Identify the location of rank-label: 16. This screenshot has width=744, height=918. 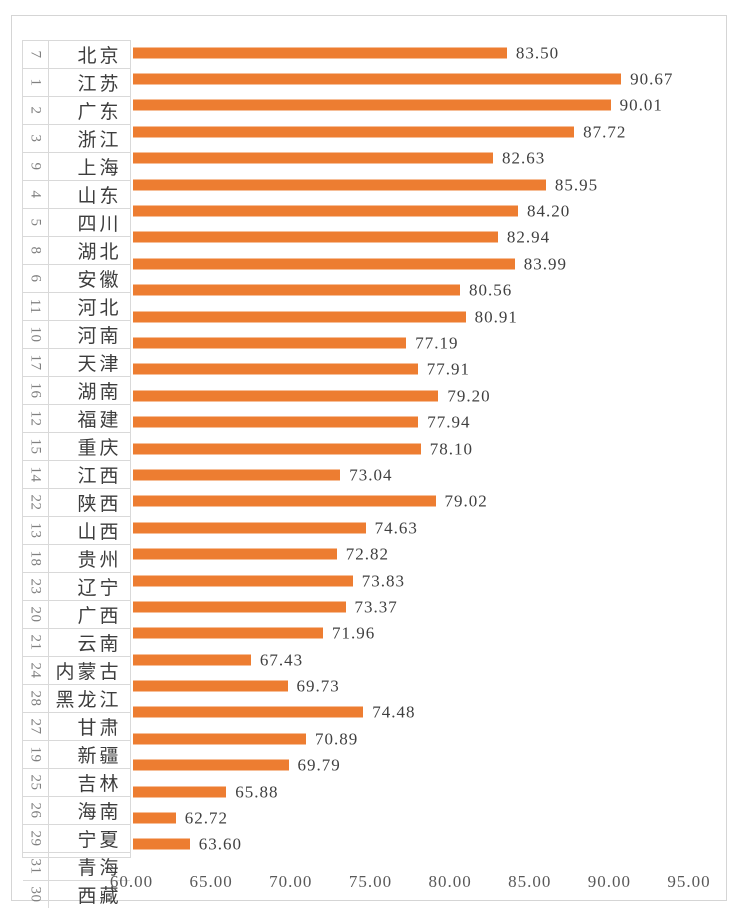
(35, 390).